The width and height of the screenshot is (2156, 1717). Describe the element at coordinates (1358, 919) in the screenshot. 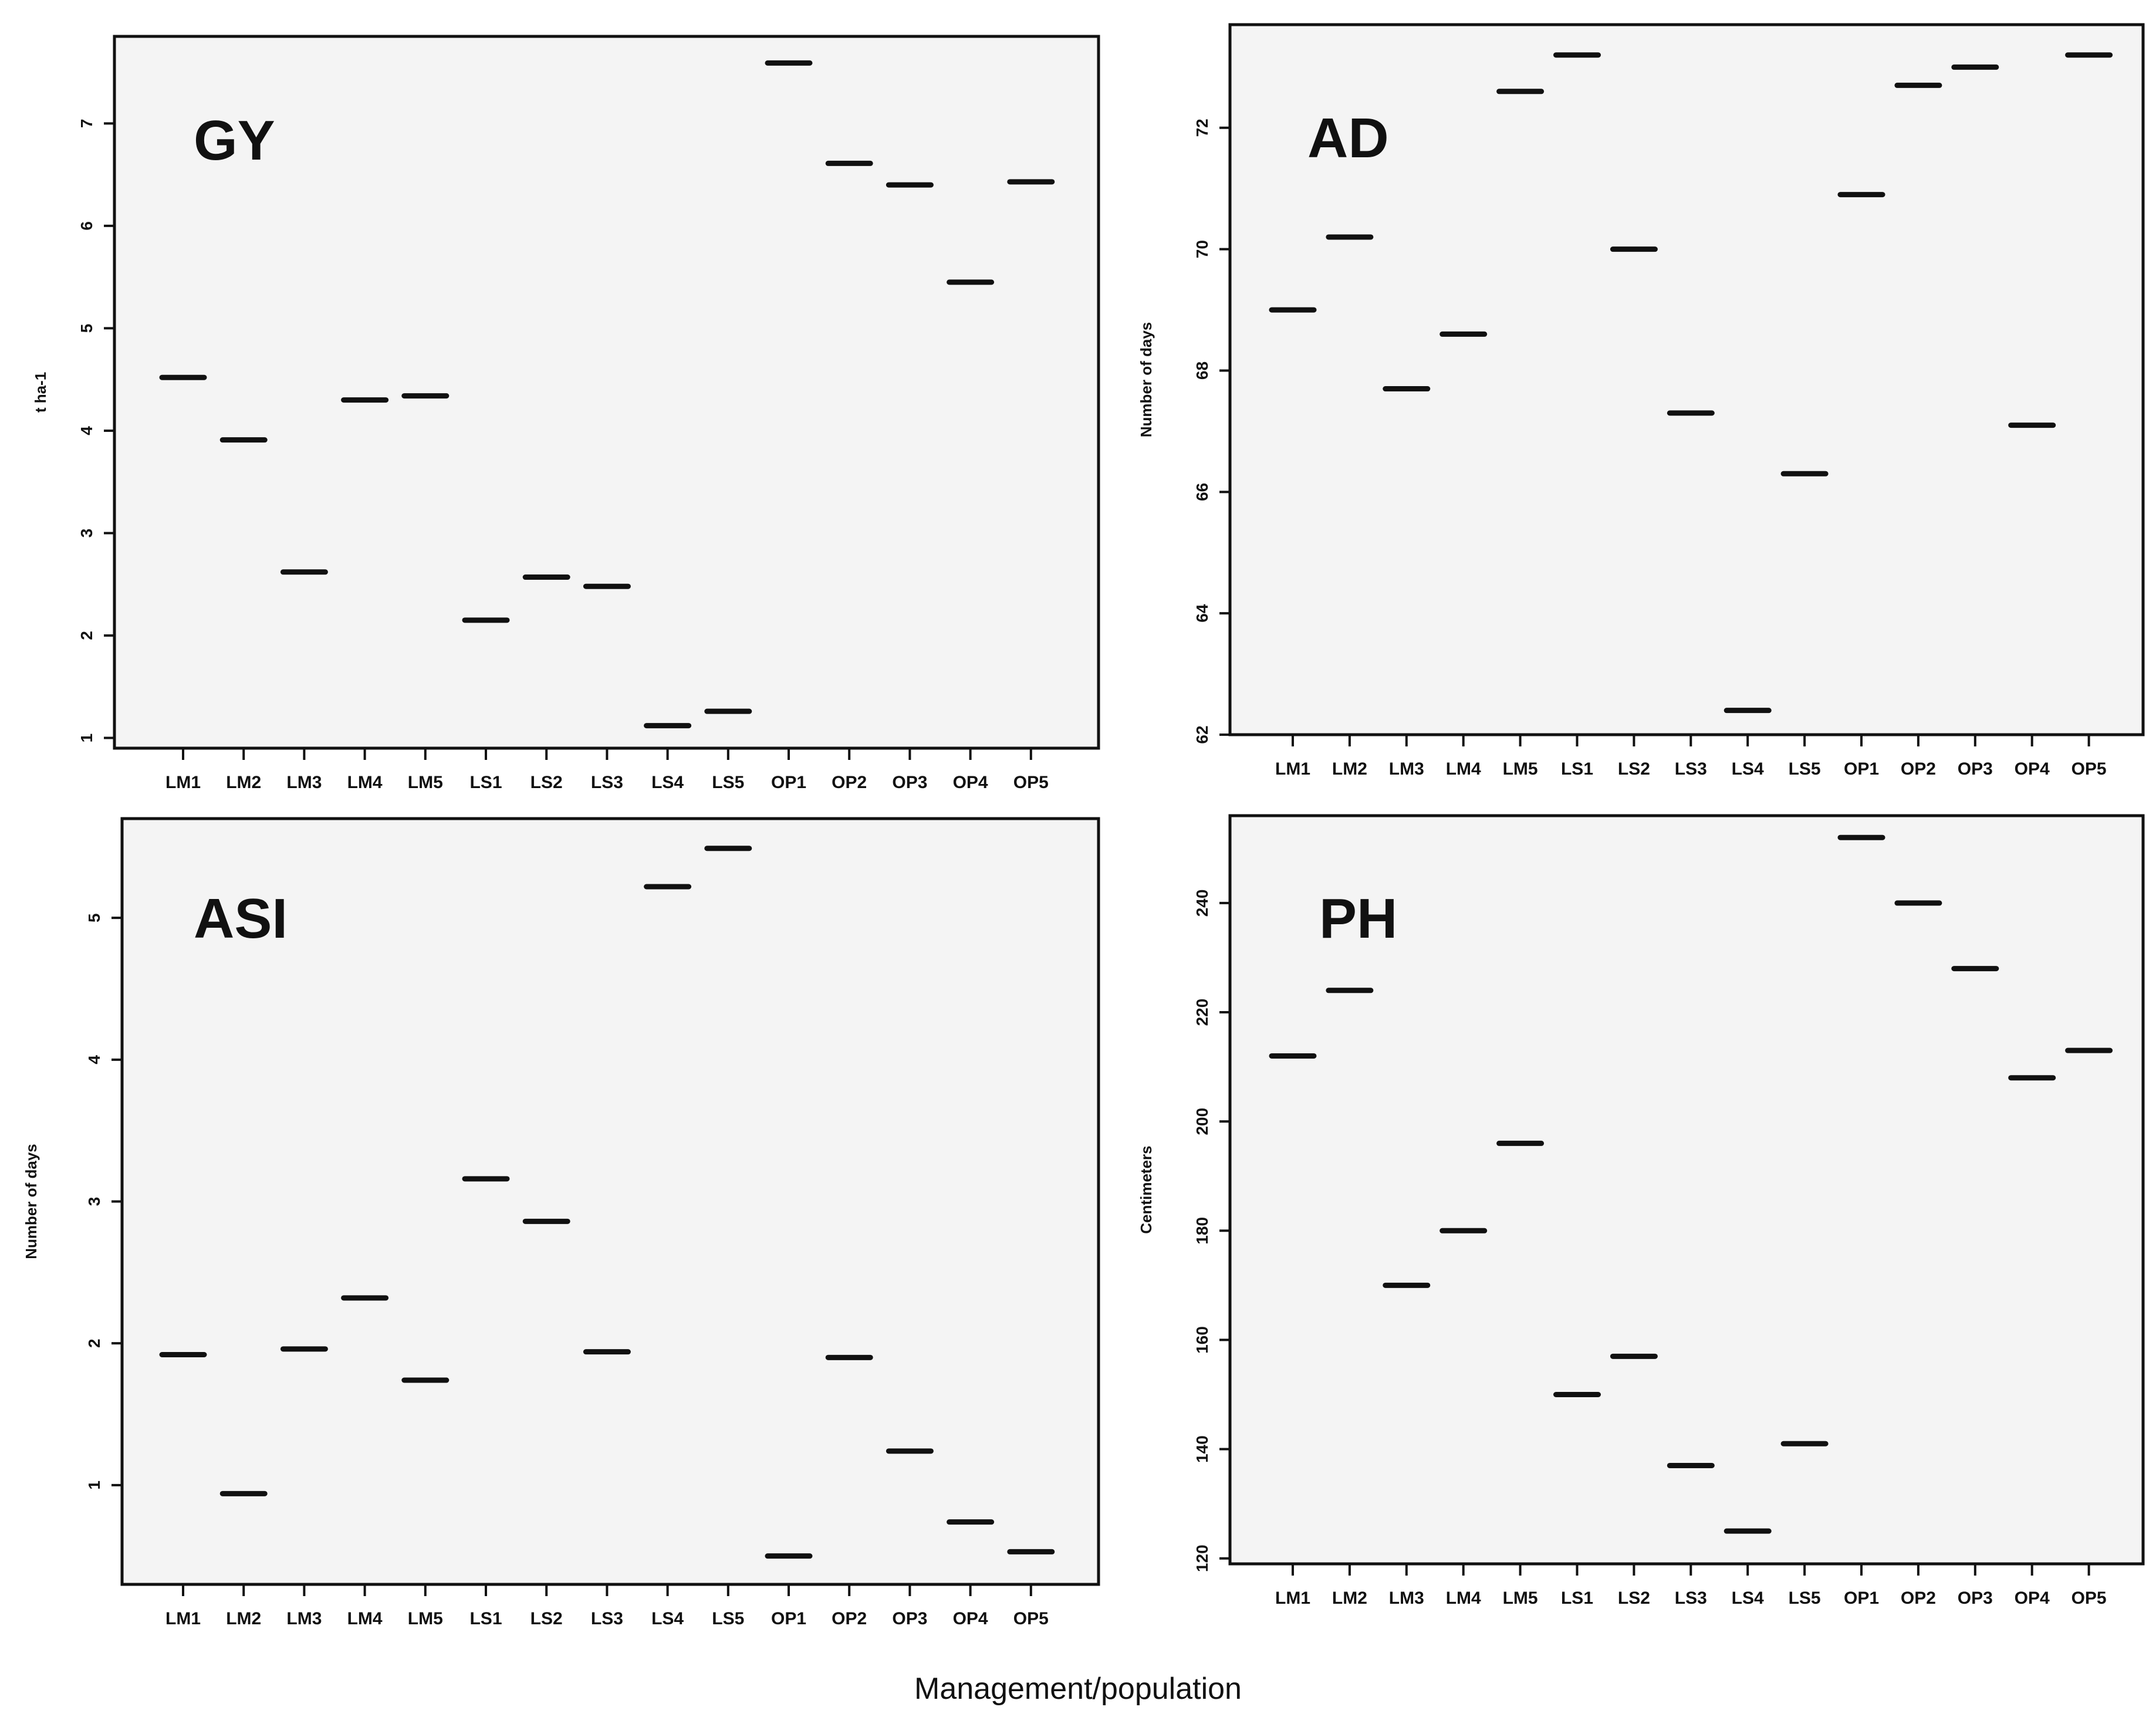

I see `panel-title: PH` at that location.